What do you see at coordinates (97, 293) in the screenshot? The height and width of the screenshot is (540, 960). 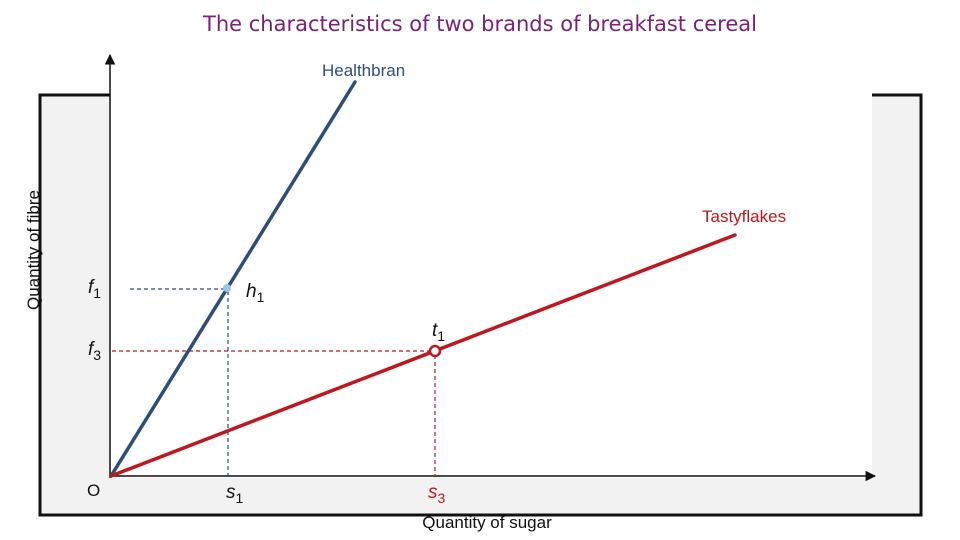 I see `f1-sub: 1` at bounding box center [97, 293].